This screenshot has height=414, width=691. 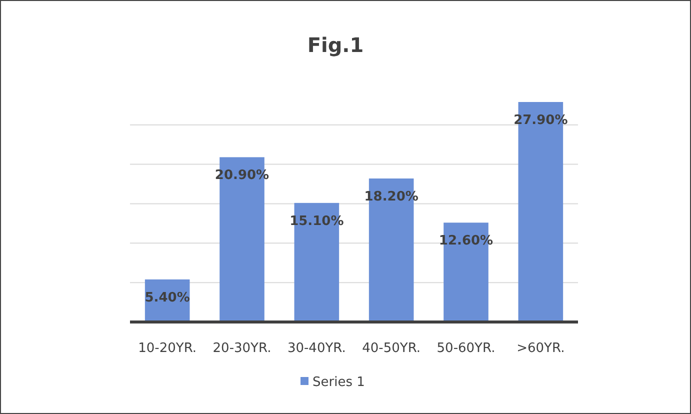 I want to click on x-tick-label: 40-50YR., so click(x=391, y=348).